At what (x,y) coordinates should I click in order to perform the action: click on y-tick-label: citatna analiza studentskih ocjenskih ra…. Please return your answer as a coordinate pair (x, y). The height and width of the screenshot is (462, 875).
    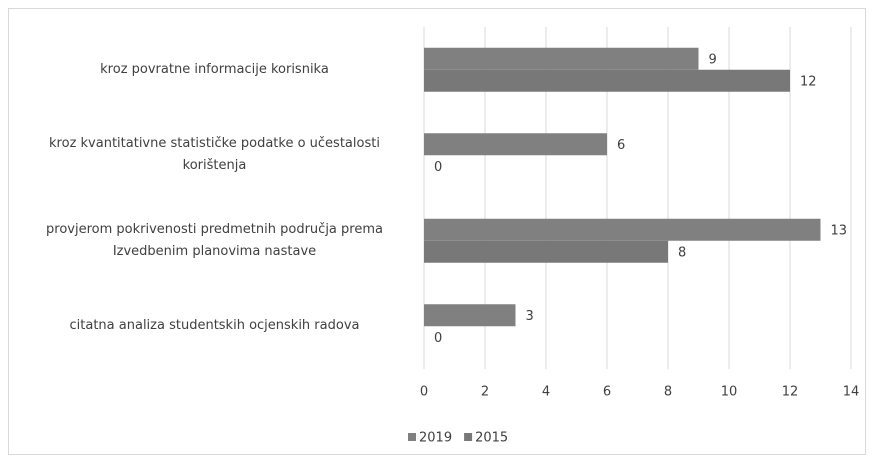
    Looking at the image, I should click on (214, 326).